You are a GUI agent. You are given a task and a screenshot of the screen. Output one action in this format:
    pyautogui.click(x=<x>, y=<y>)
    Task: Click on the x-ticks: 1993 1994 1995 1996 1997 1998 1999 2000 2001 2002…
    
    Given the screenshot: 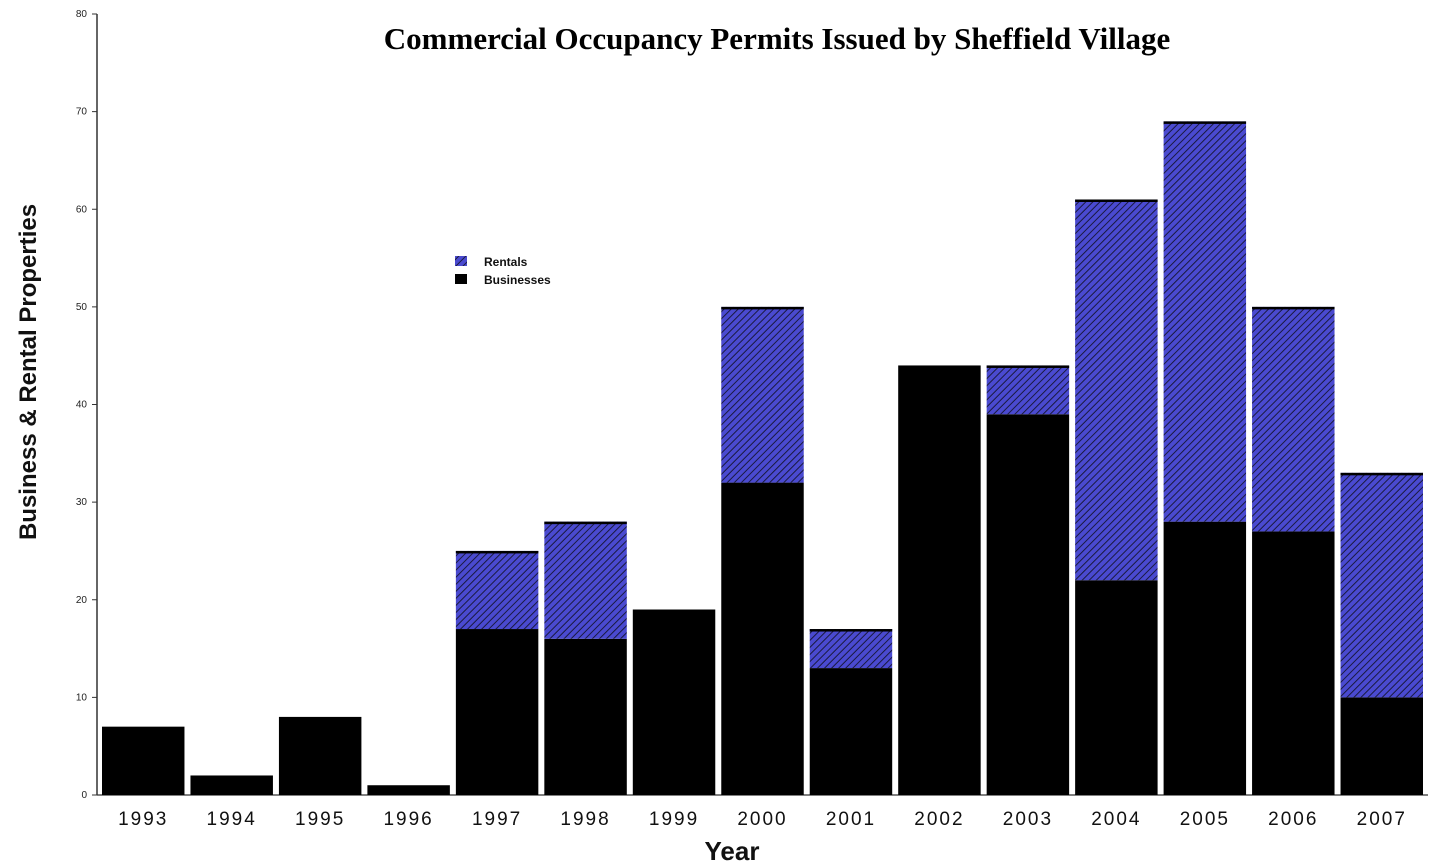 What is the action you would take?
    pyautogui.click(x=762, y=819)
    